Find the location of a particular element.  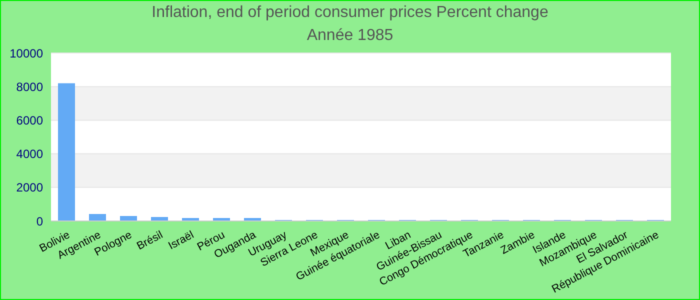

chart-title: Inflation, end of period consumer prices Percent change is located at coordinates (350, 13).